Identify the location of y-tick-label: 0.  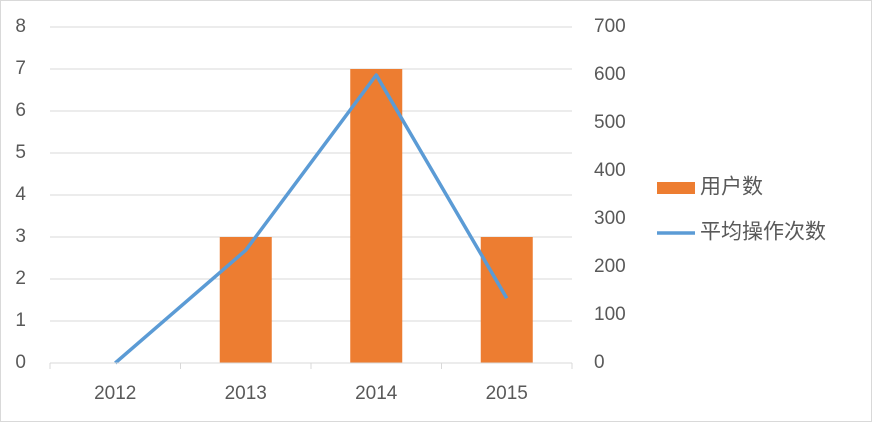
(20, 362).